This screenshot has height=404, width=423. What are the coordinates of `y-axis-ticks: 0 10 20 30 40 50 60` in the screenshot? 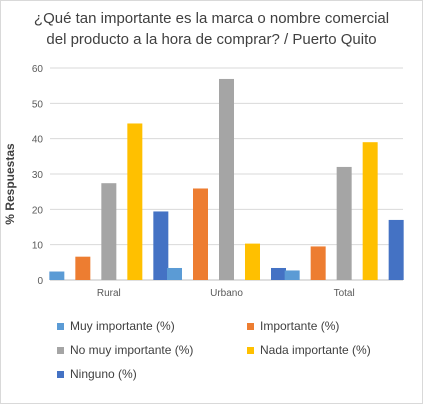 It's located at (38, 175).